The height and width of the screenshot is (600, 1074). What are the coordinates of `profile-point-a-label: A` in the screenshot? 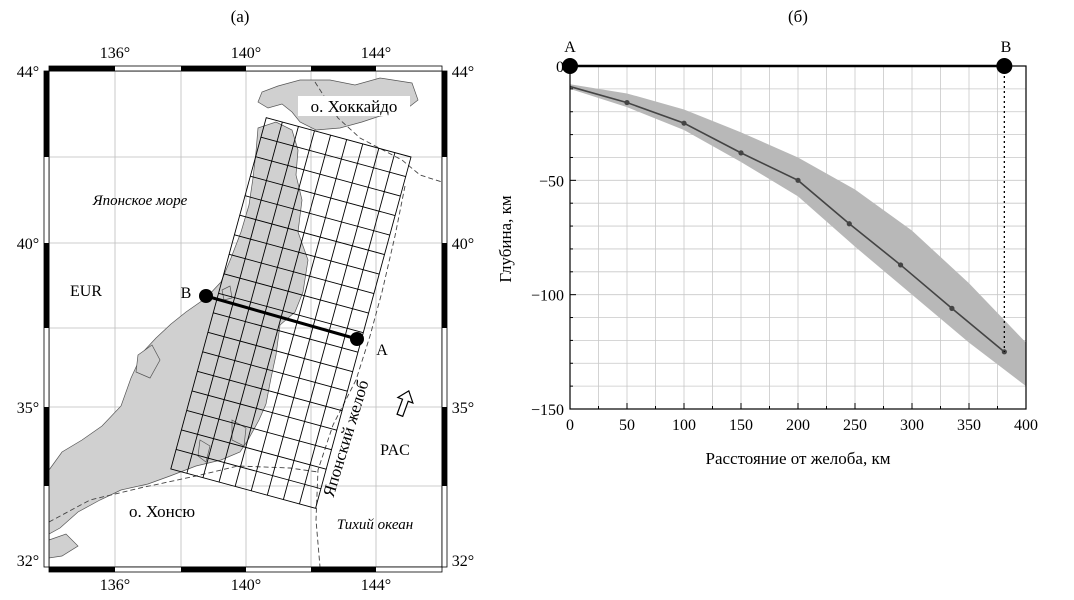 It's located at (570, 47).